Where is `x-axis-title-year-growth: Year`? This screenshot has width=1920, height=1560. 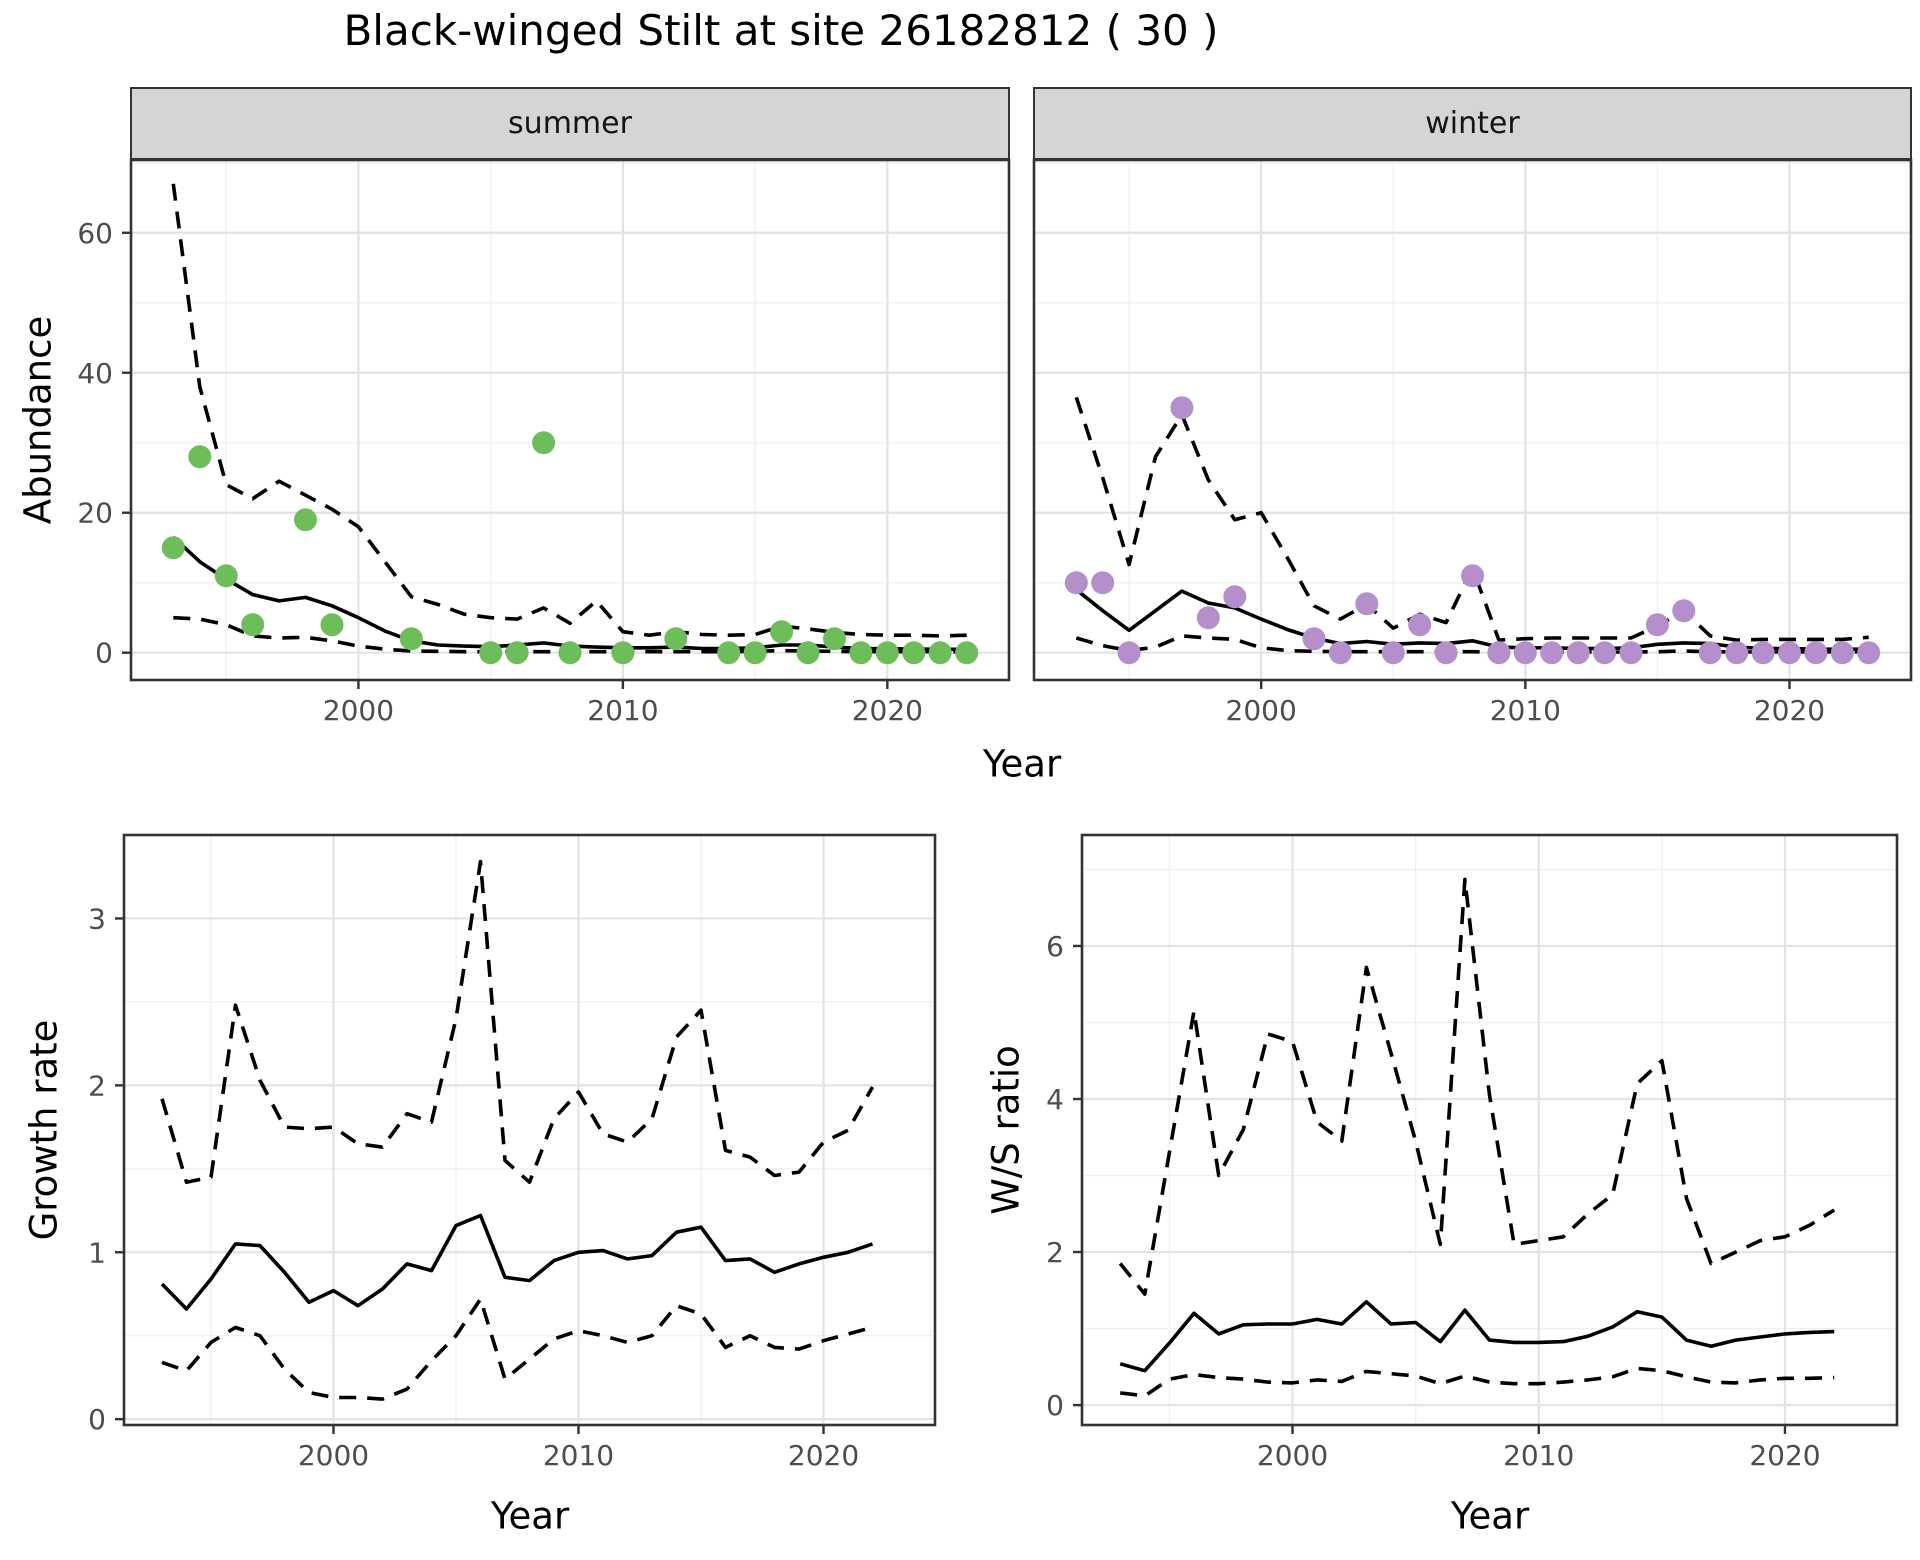
x-axis-title-year-growth: Year is located at coordinates (530, 1516).